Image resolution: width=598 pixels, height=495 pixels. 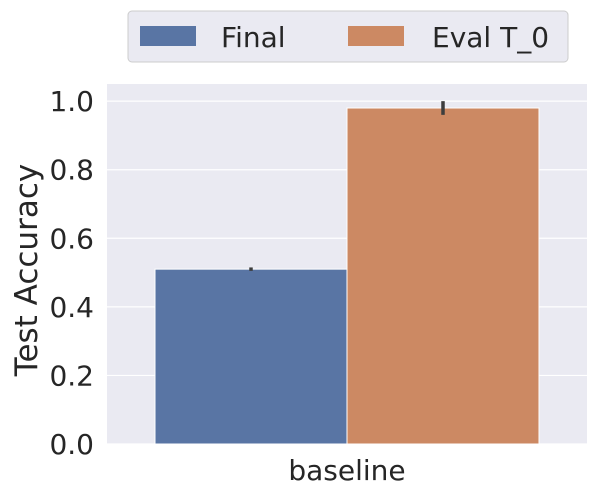 I want to click on y-tick-label: 0.2, so click(x=71, y=375).